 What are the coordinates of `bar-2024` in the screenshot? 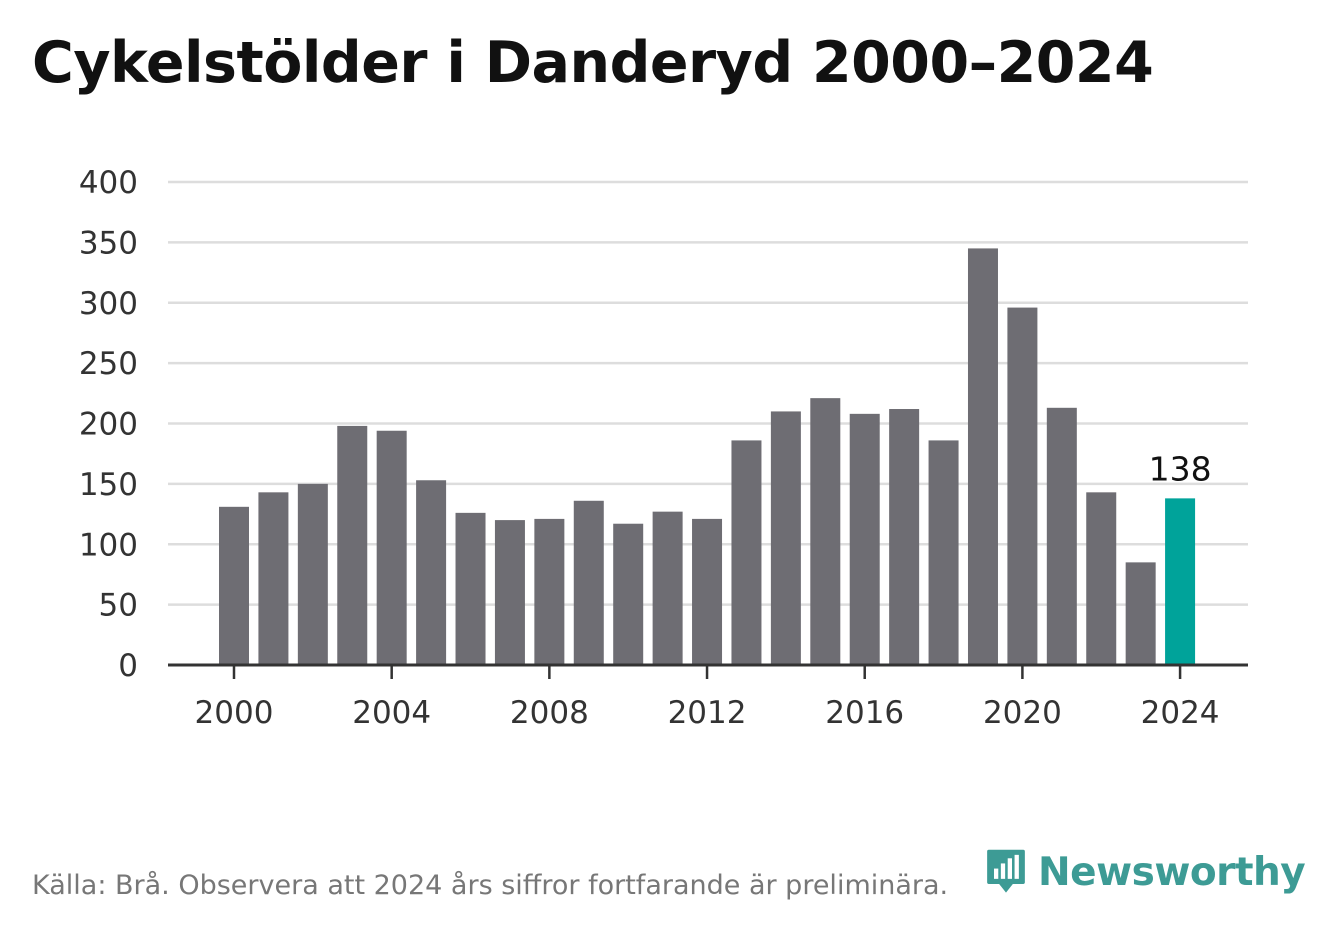 It's located at (1180, 581).